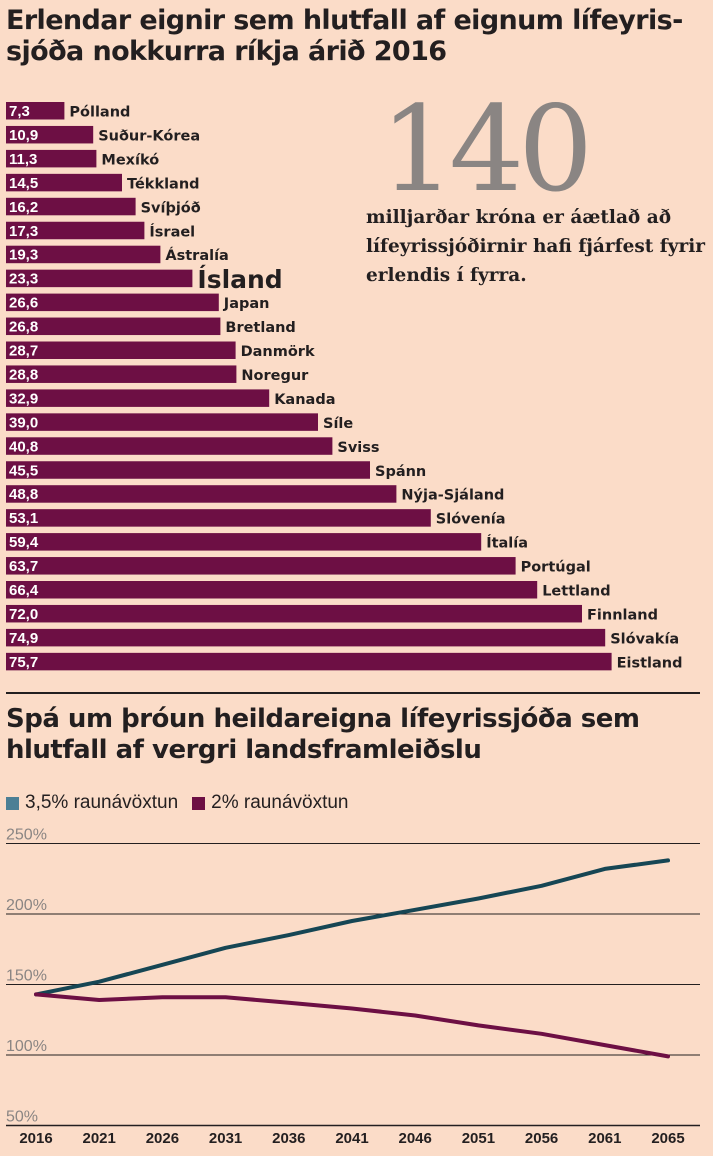  Describe the element at coordinates (260, 328) in the screenshot. I see `bar-category-label: Bretland` at that location.